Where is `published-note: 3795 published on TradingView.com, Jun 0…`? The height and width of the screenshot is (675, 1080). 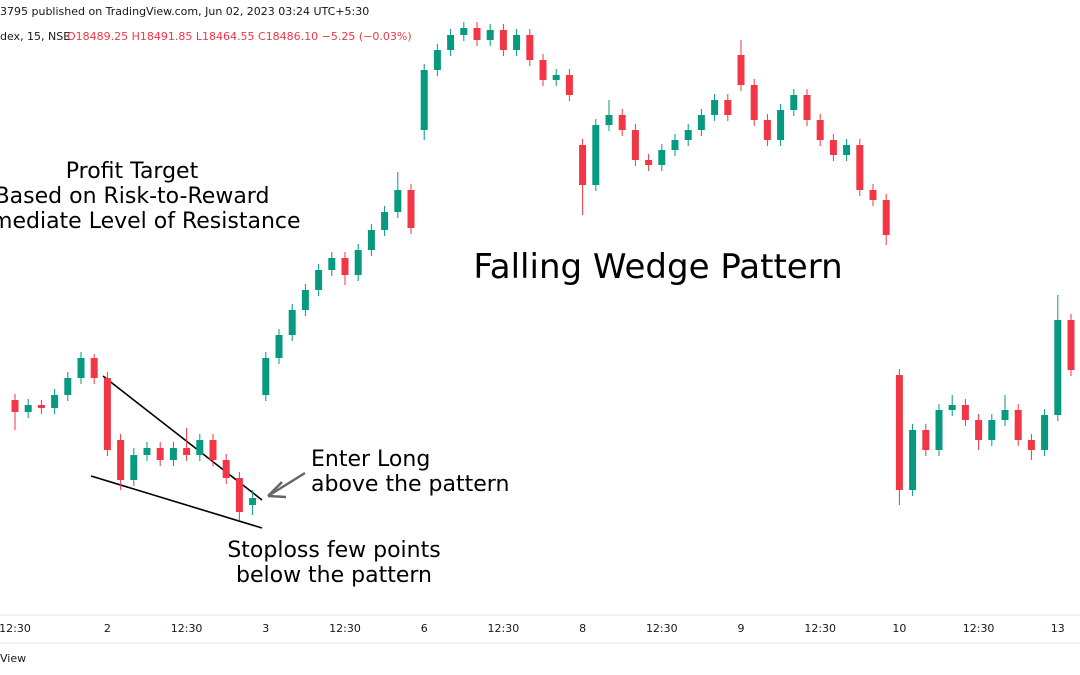
published-note: 3795 published on TradingView.com, Jun 0… is located at coordinates (184, 11).